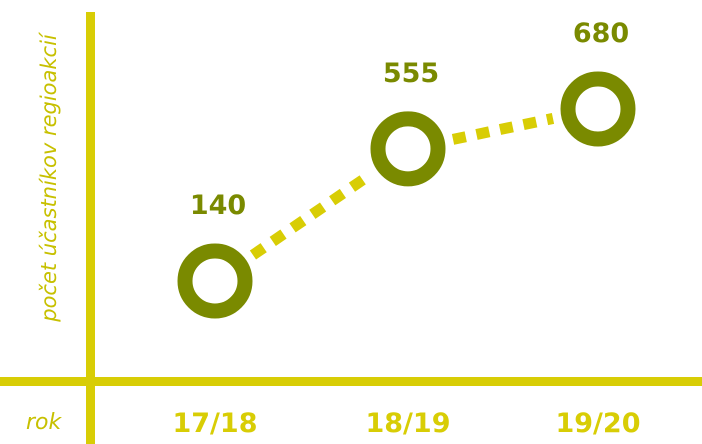 This screenshot has width=702, height=444. I want to click on x-tick-label: 19/20, so click(597, 423).